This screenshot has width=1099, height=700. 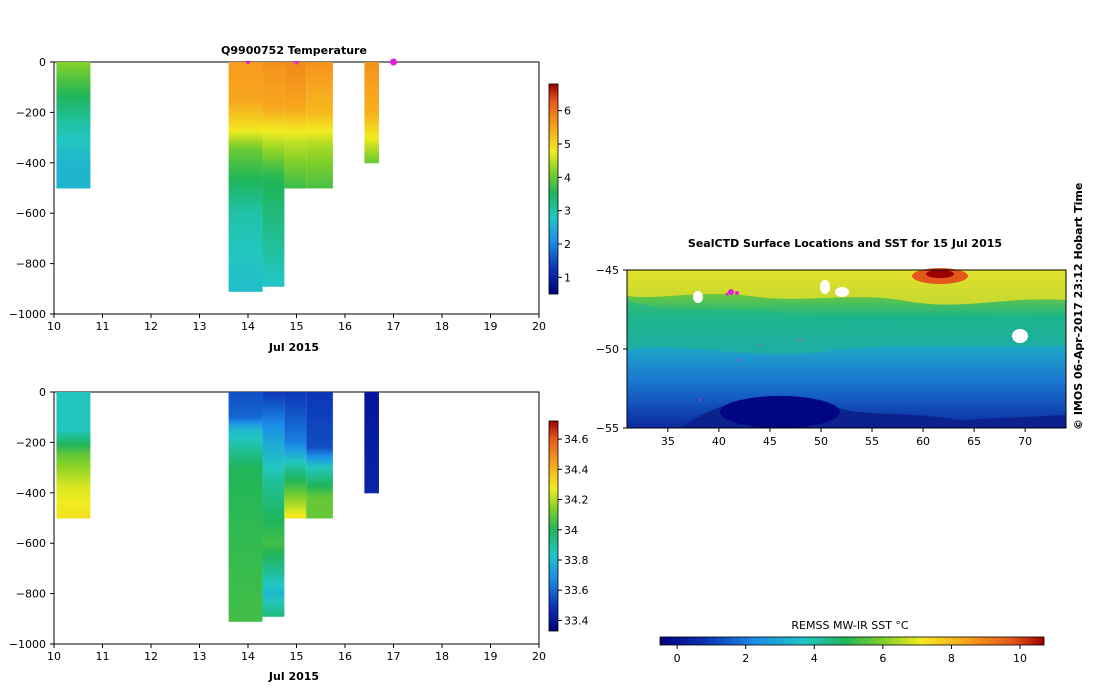 What do you see at coordinates (27, 314) in the screenshot?
I see `y-tick-label: −1000` at bounding box center [27, 314].